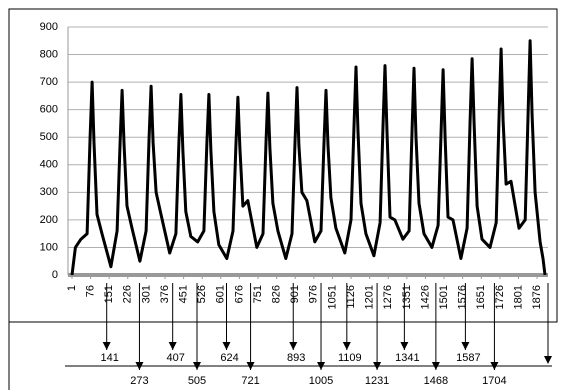 This screenshot has height=390, width=566. Describe the element at coordinates (351, 297) in the screenshot. I see `x-tick-label: 1126` at that location.